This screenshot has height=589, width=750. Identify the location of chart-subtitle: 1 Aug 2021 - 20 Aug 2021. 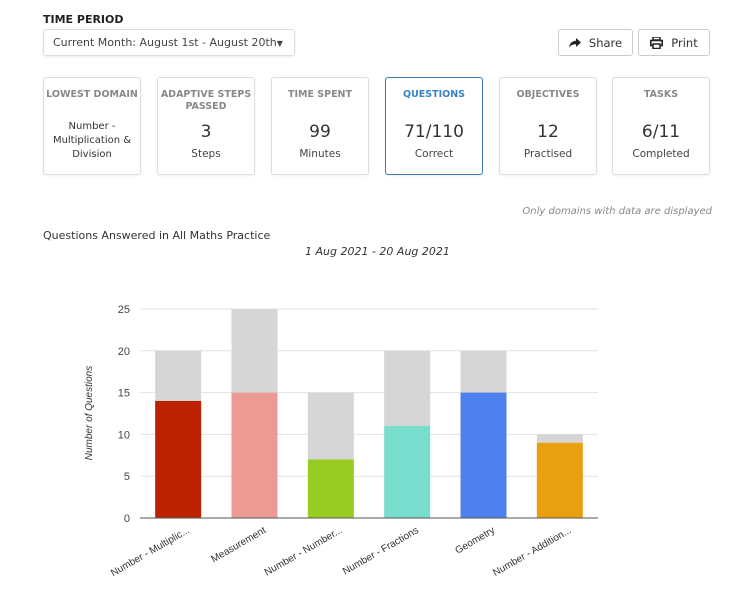
(377, 251).